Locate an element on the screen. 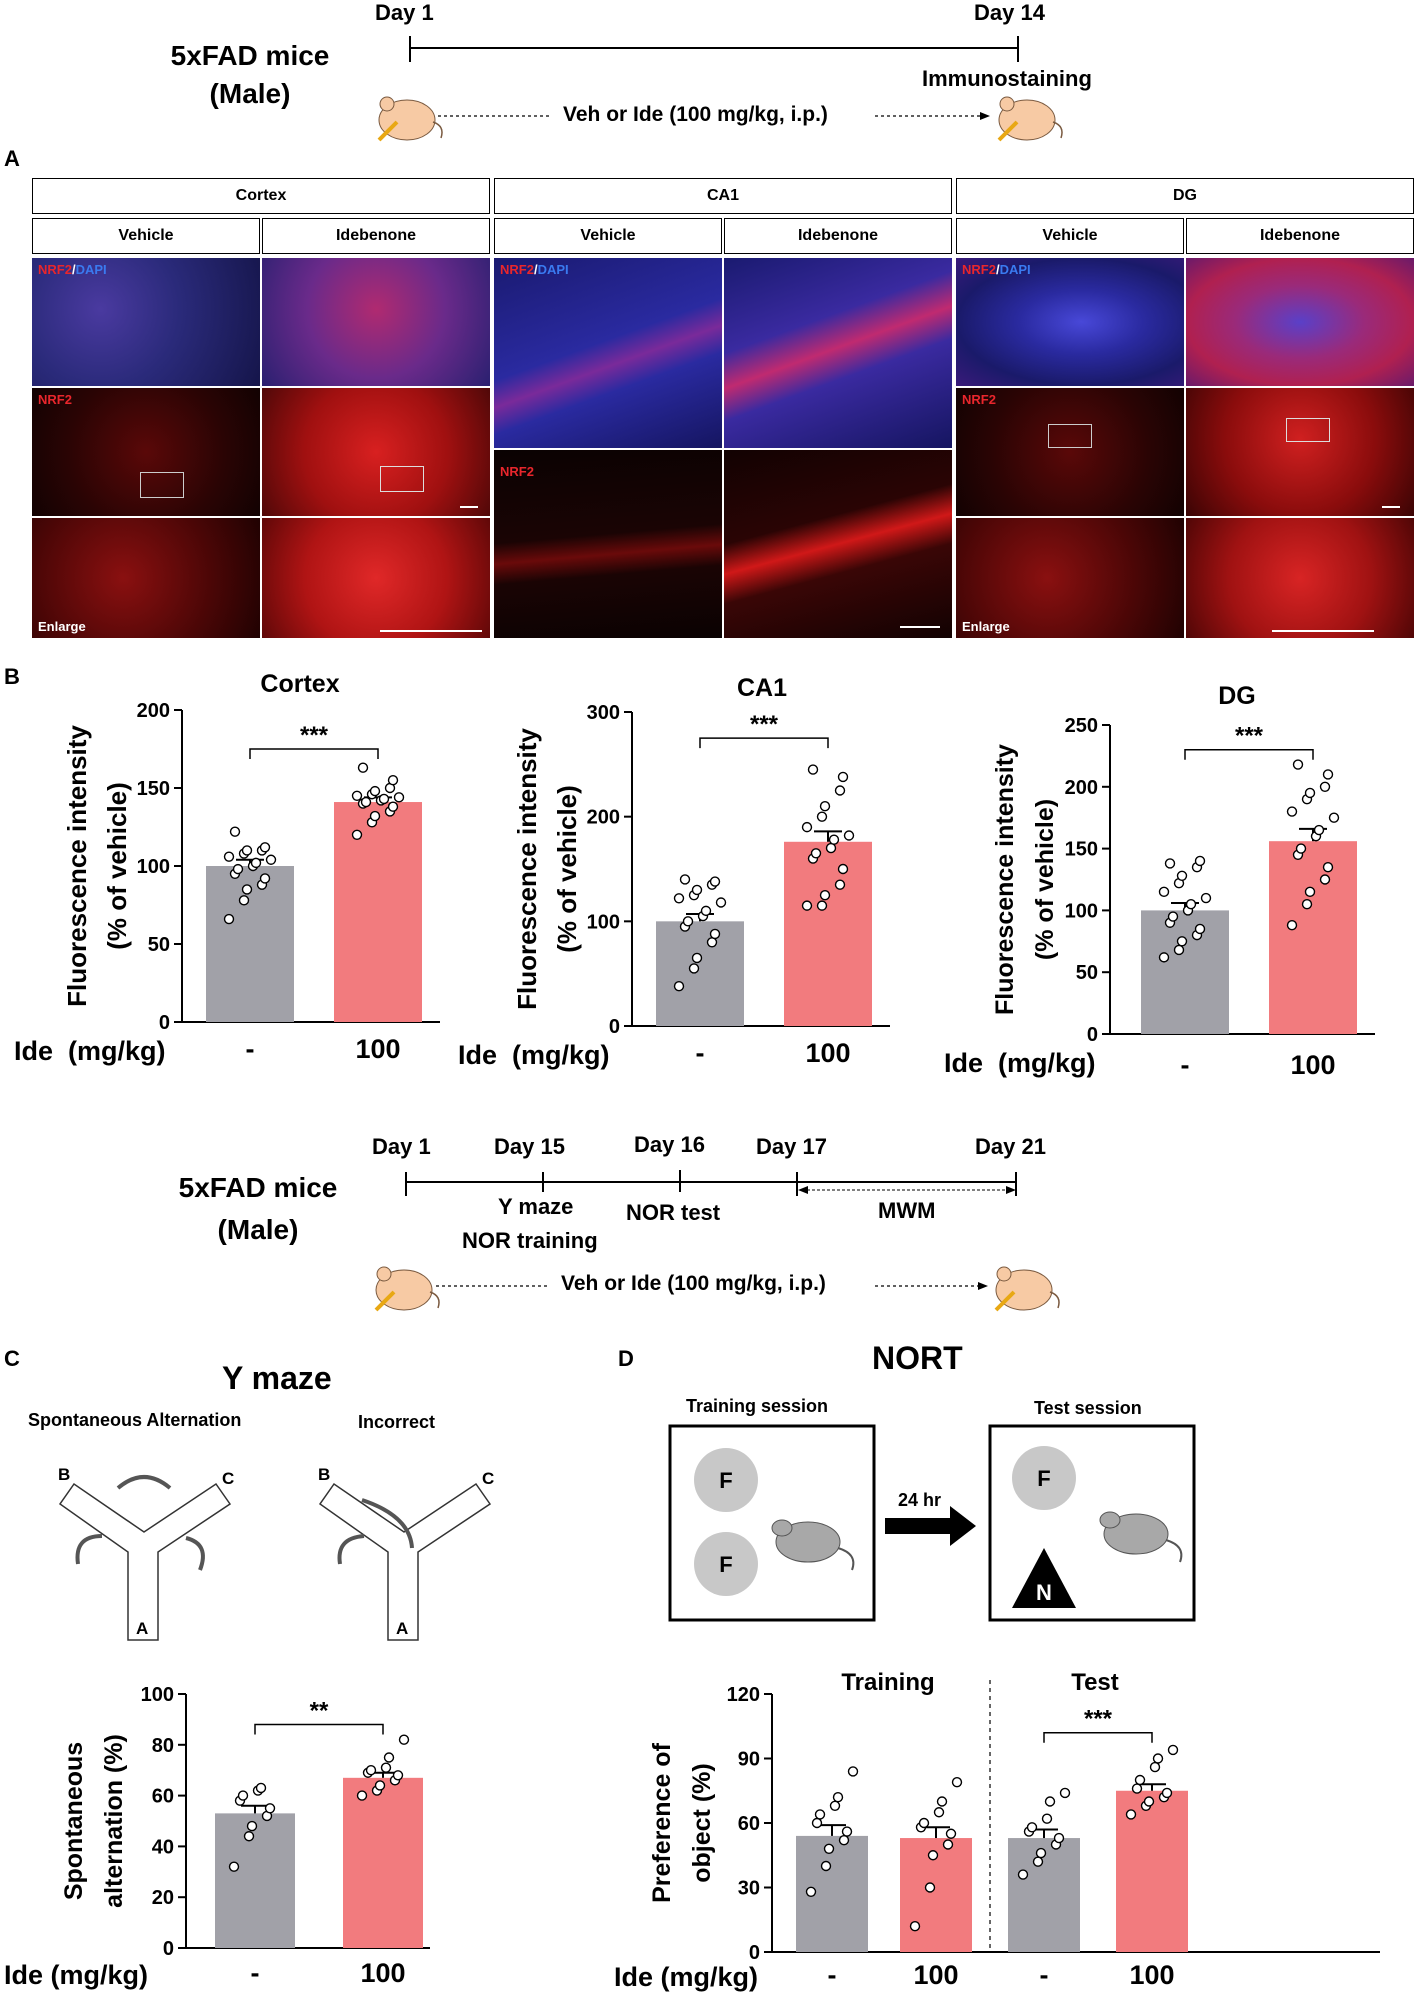 This screenshot has height=1994, width=1417. micrograph-ca1-vehicle-nrf2: NRF2 is located at coordinates (608, 544).